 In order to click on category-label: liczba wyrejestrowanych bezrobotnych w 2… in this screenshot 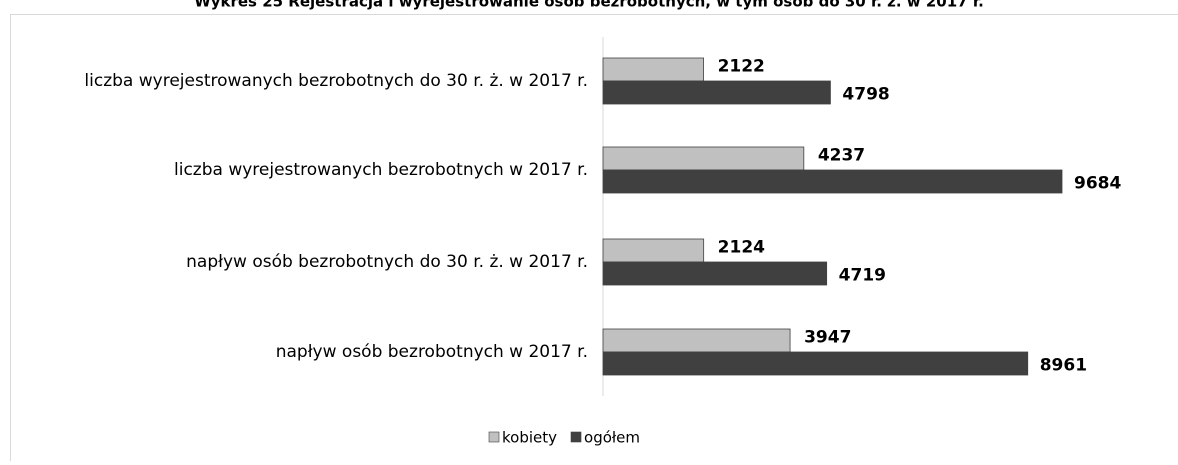, I will do `click(381, 170)`.